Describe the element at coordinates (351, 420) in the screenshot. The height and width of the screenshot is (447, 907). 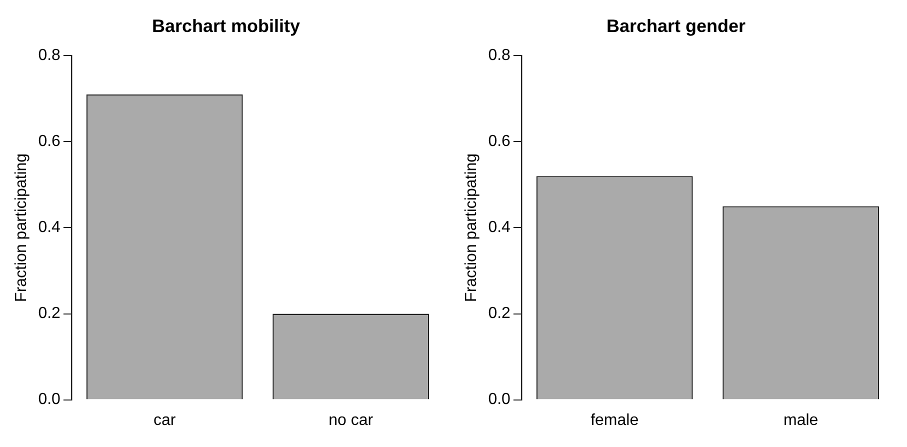
I see `x-tick-label: no car` at that location.